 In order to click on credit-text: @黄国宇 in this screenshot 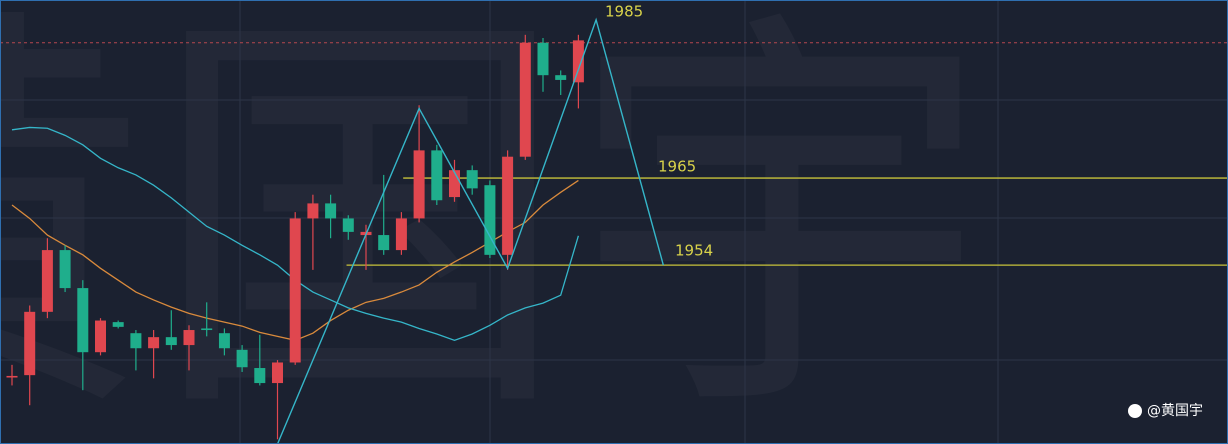, I will do `click(1175, 410)`.